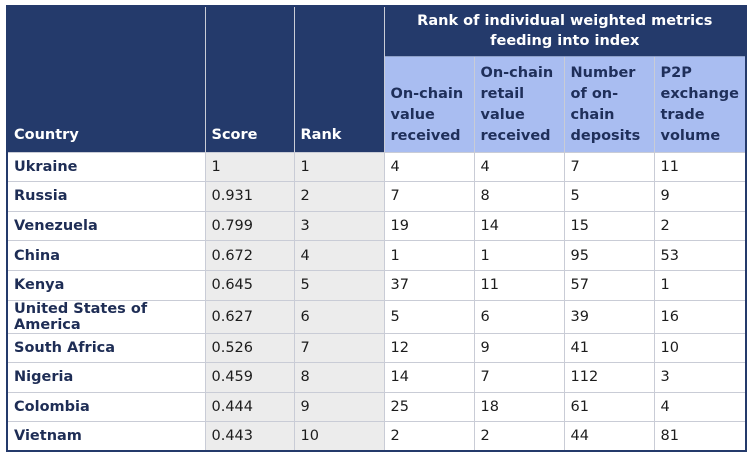  Describe the element at coordinates (339, 377) in the screenshot. I see `rank-cell: 8` at that location.